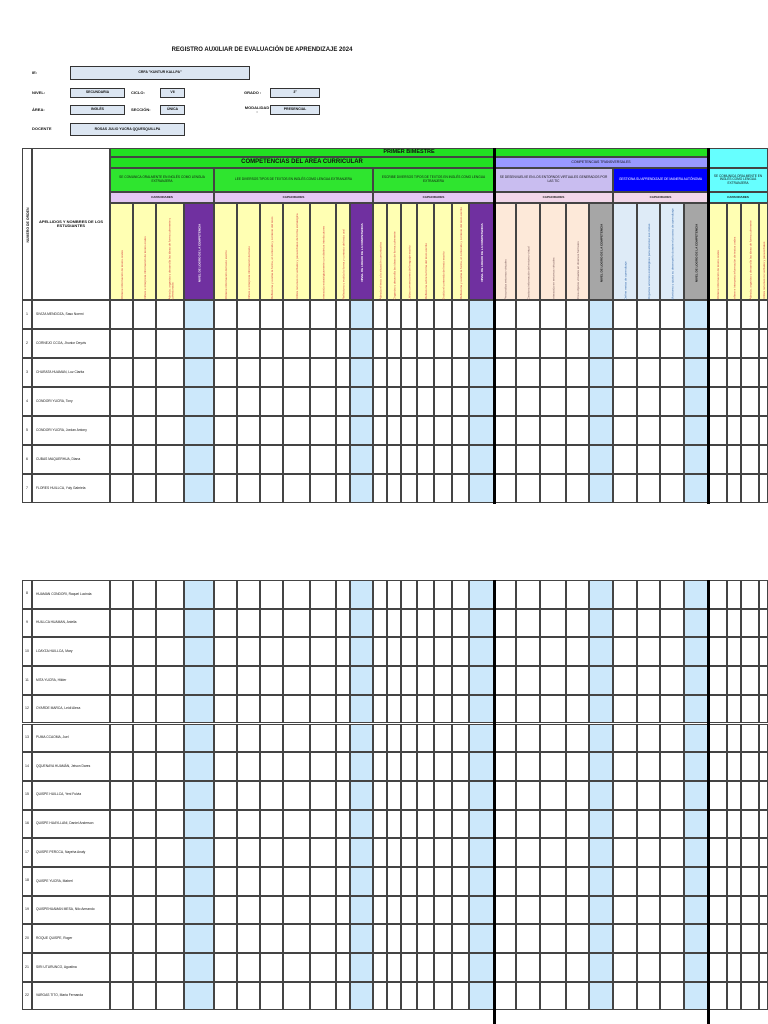 The width and height of the screenshot is (768, 1024). I want to click on student-name: QUISPE HUAYLLANI, Daniel Anderson, so click(71, 824).